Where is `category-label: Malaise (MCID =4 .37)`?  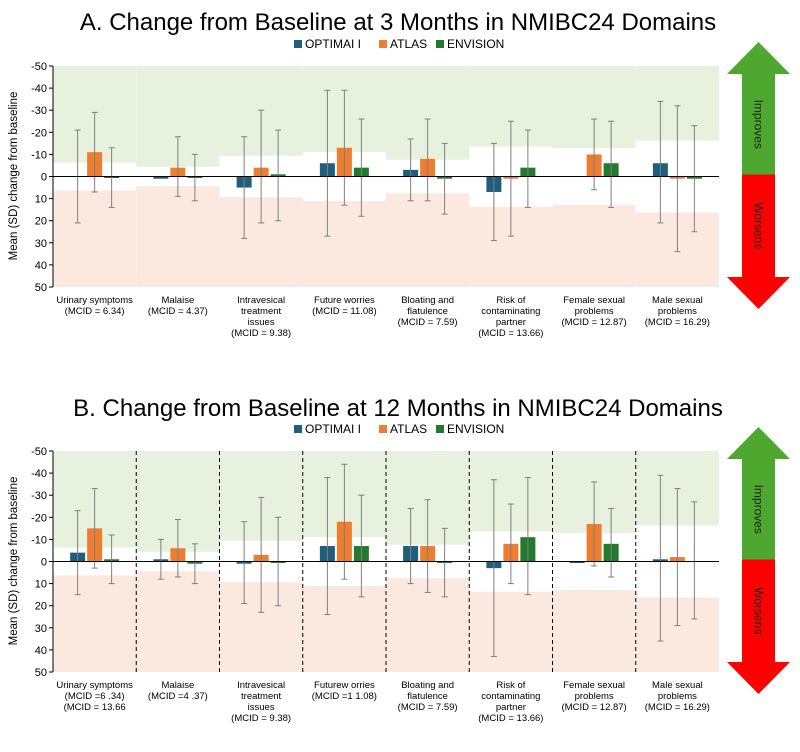 category-label: Malaise (MCID =4 .37) is located at coordinates (178, 691).